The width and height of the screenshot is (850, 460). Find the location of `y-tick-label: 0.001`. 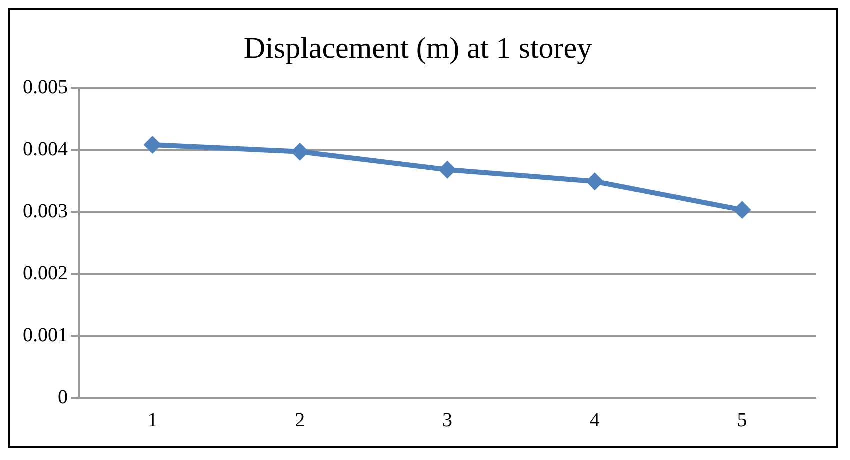

y-tick-label: 0.001 is located at coordinates (45, 335).